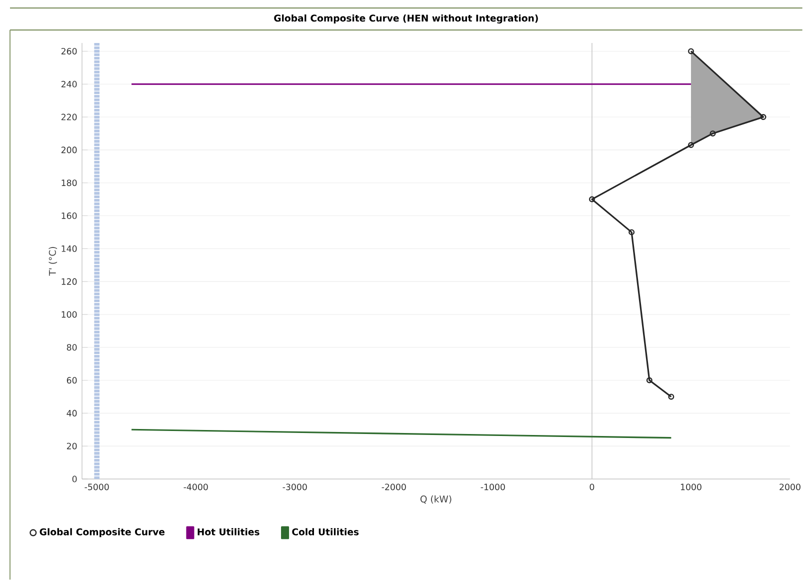  What do you see at coordinates (69, 183) in the screenshot?
I see `y-tick-label: 180` at bounding box center [69, 183].